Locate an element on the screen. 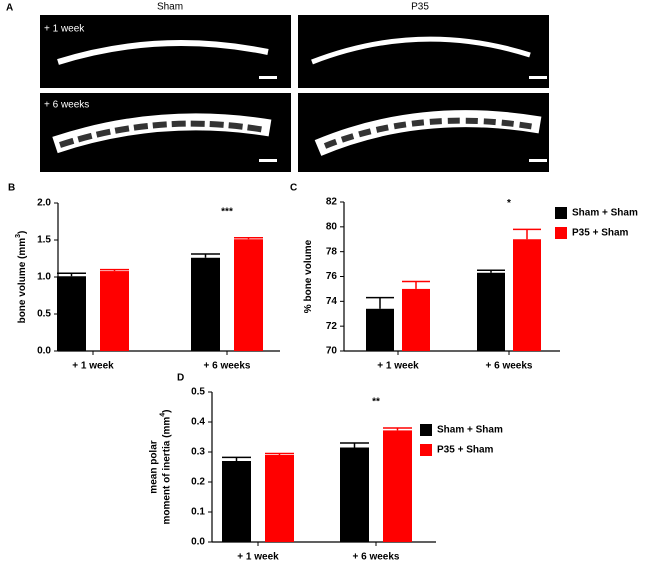  y-axis-label: mean polar is located at coordinates (153, 466).